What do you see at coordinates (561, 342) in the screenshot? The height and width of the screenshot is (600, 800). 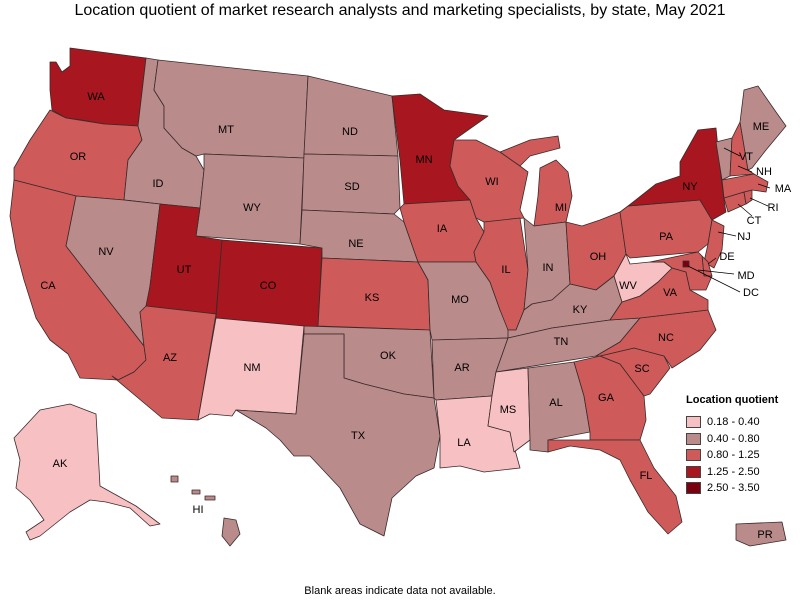 I see `state-label-TN: TN` at bounding box center [561, 342].